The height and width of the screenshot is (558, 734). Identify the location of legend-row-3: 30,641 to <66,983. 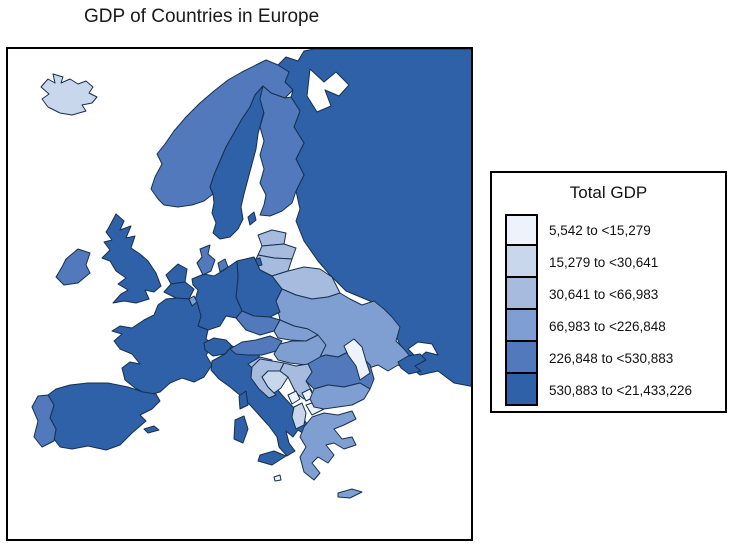
(615, 293).